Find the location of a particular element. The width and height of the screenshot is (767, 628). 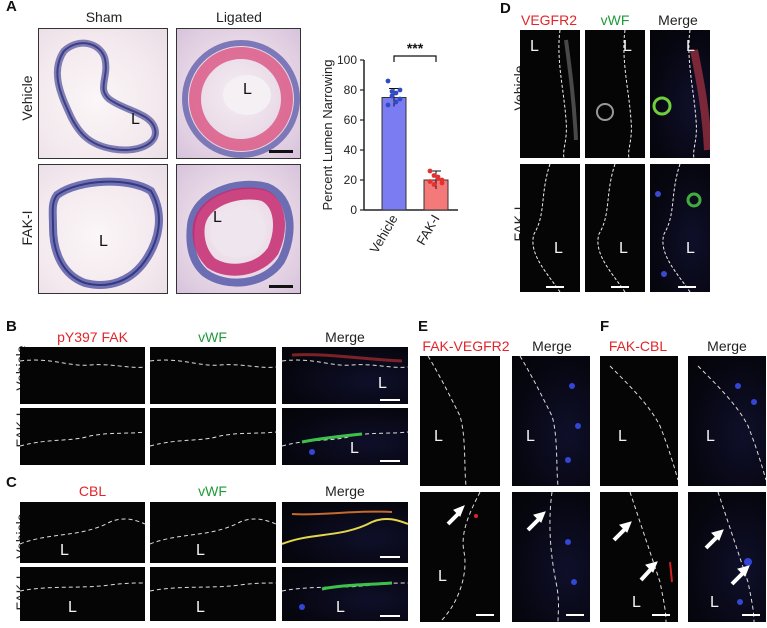

panel-label-a: A is located at coordinates (11, 7).